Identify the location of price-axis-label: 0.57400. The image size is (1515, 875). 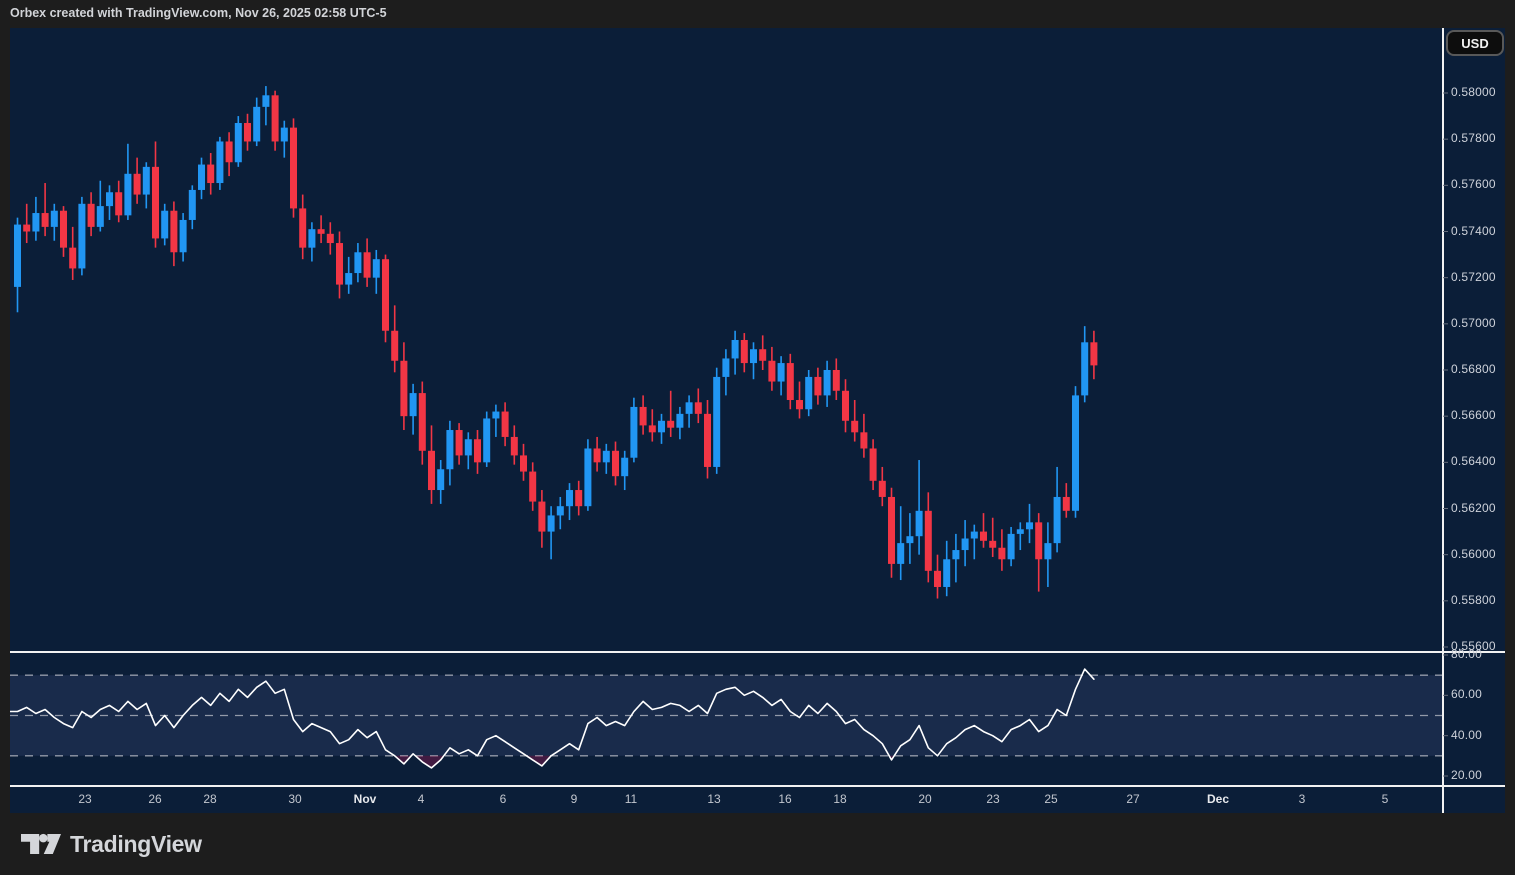
(1473, 230).